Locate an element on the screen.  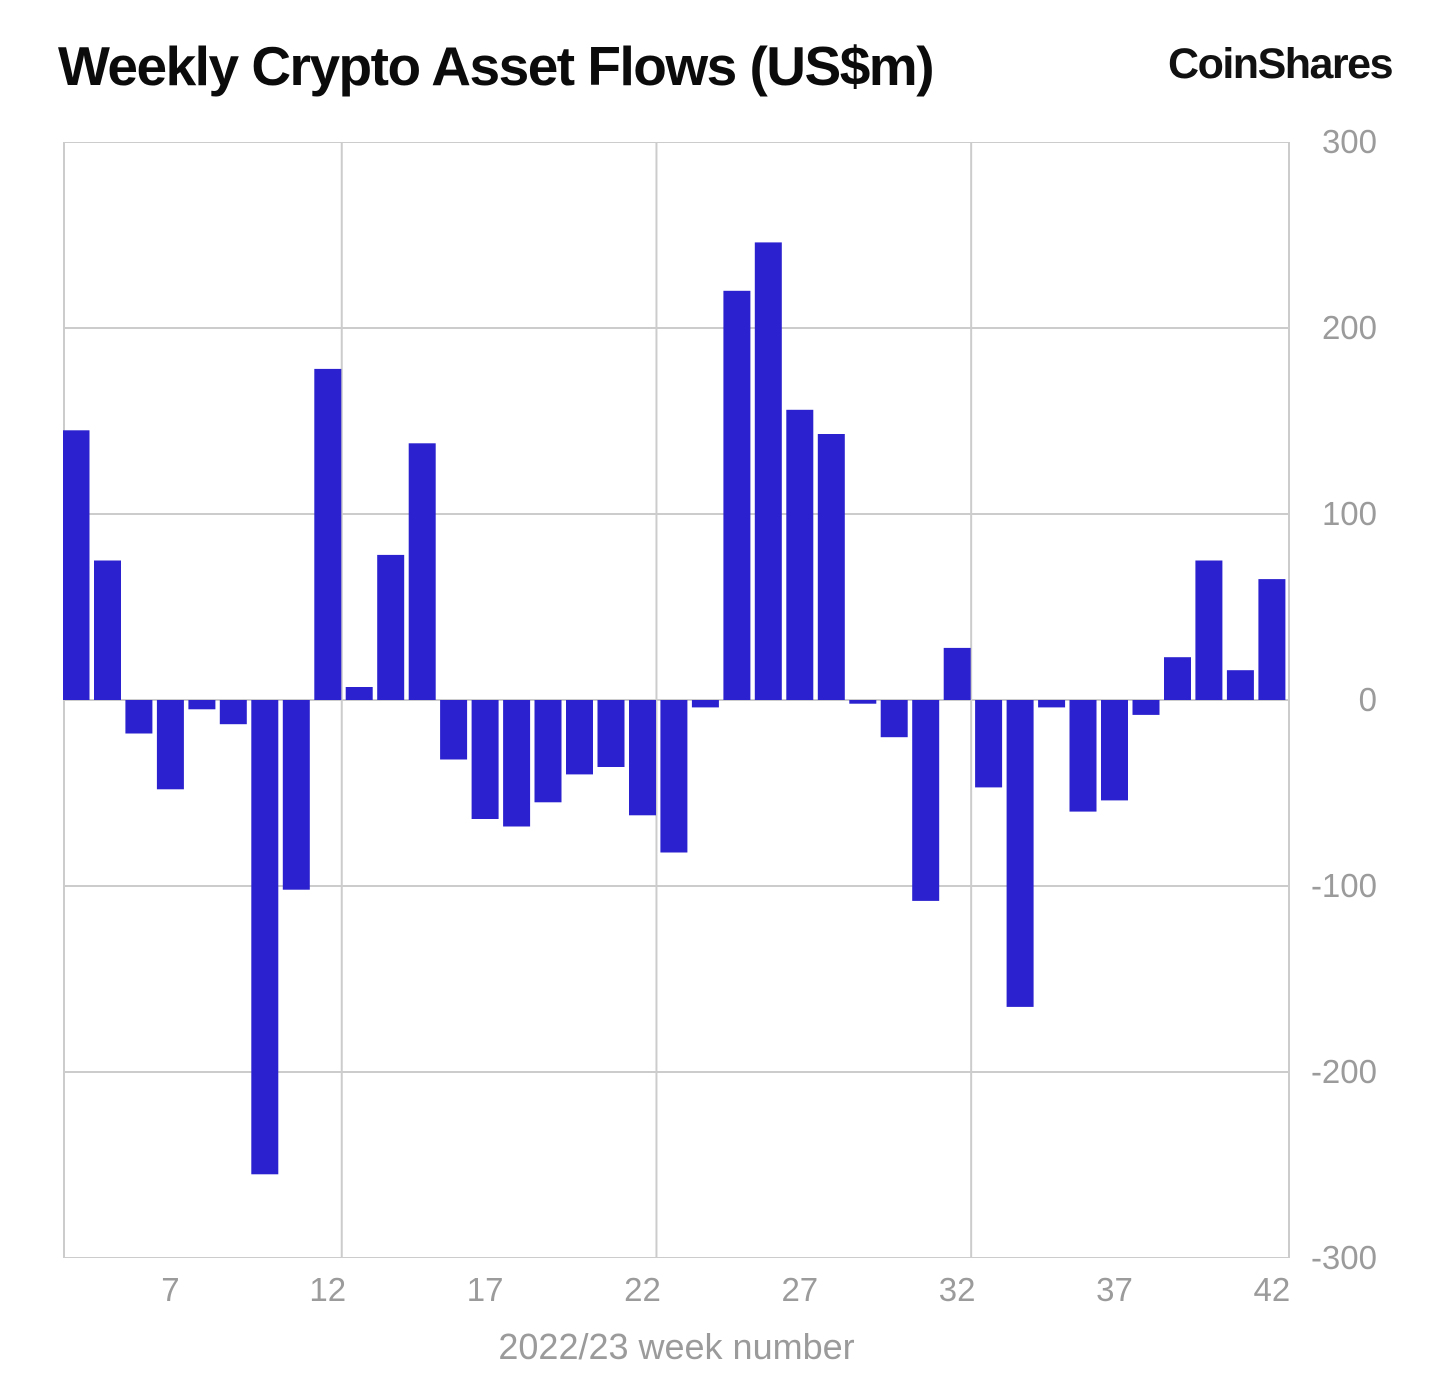
x-tick-label-27: 27 is located at coordinates (800, 1289).